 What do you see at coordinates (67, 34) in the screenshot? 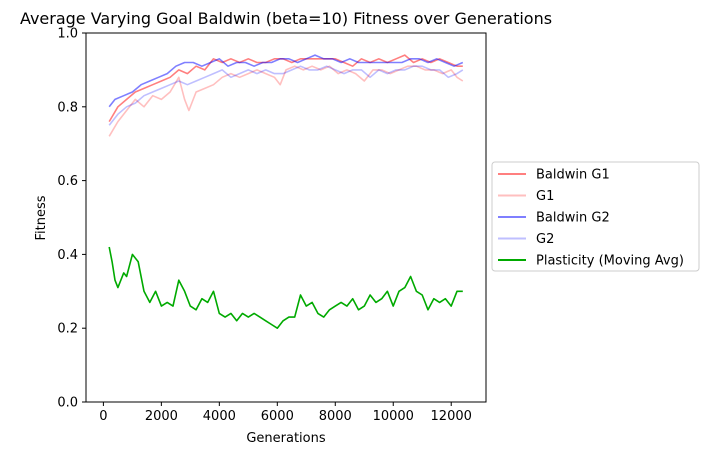
I see `y-tick-label: 1.0` at bounding box center [67, 34].